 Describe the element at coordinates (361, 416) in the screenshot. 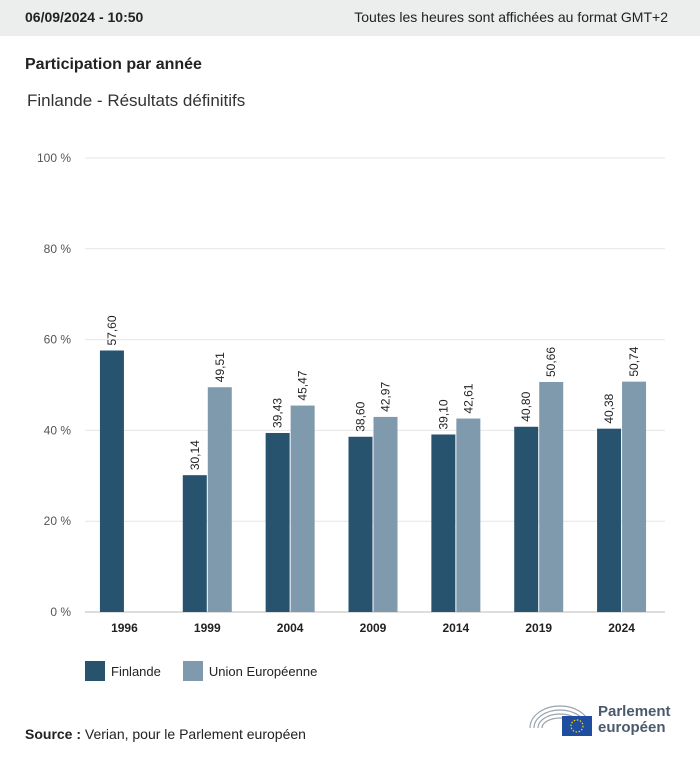

I see `data-label: 38,60` at that location.